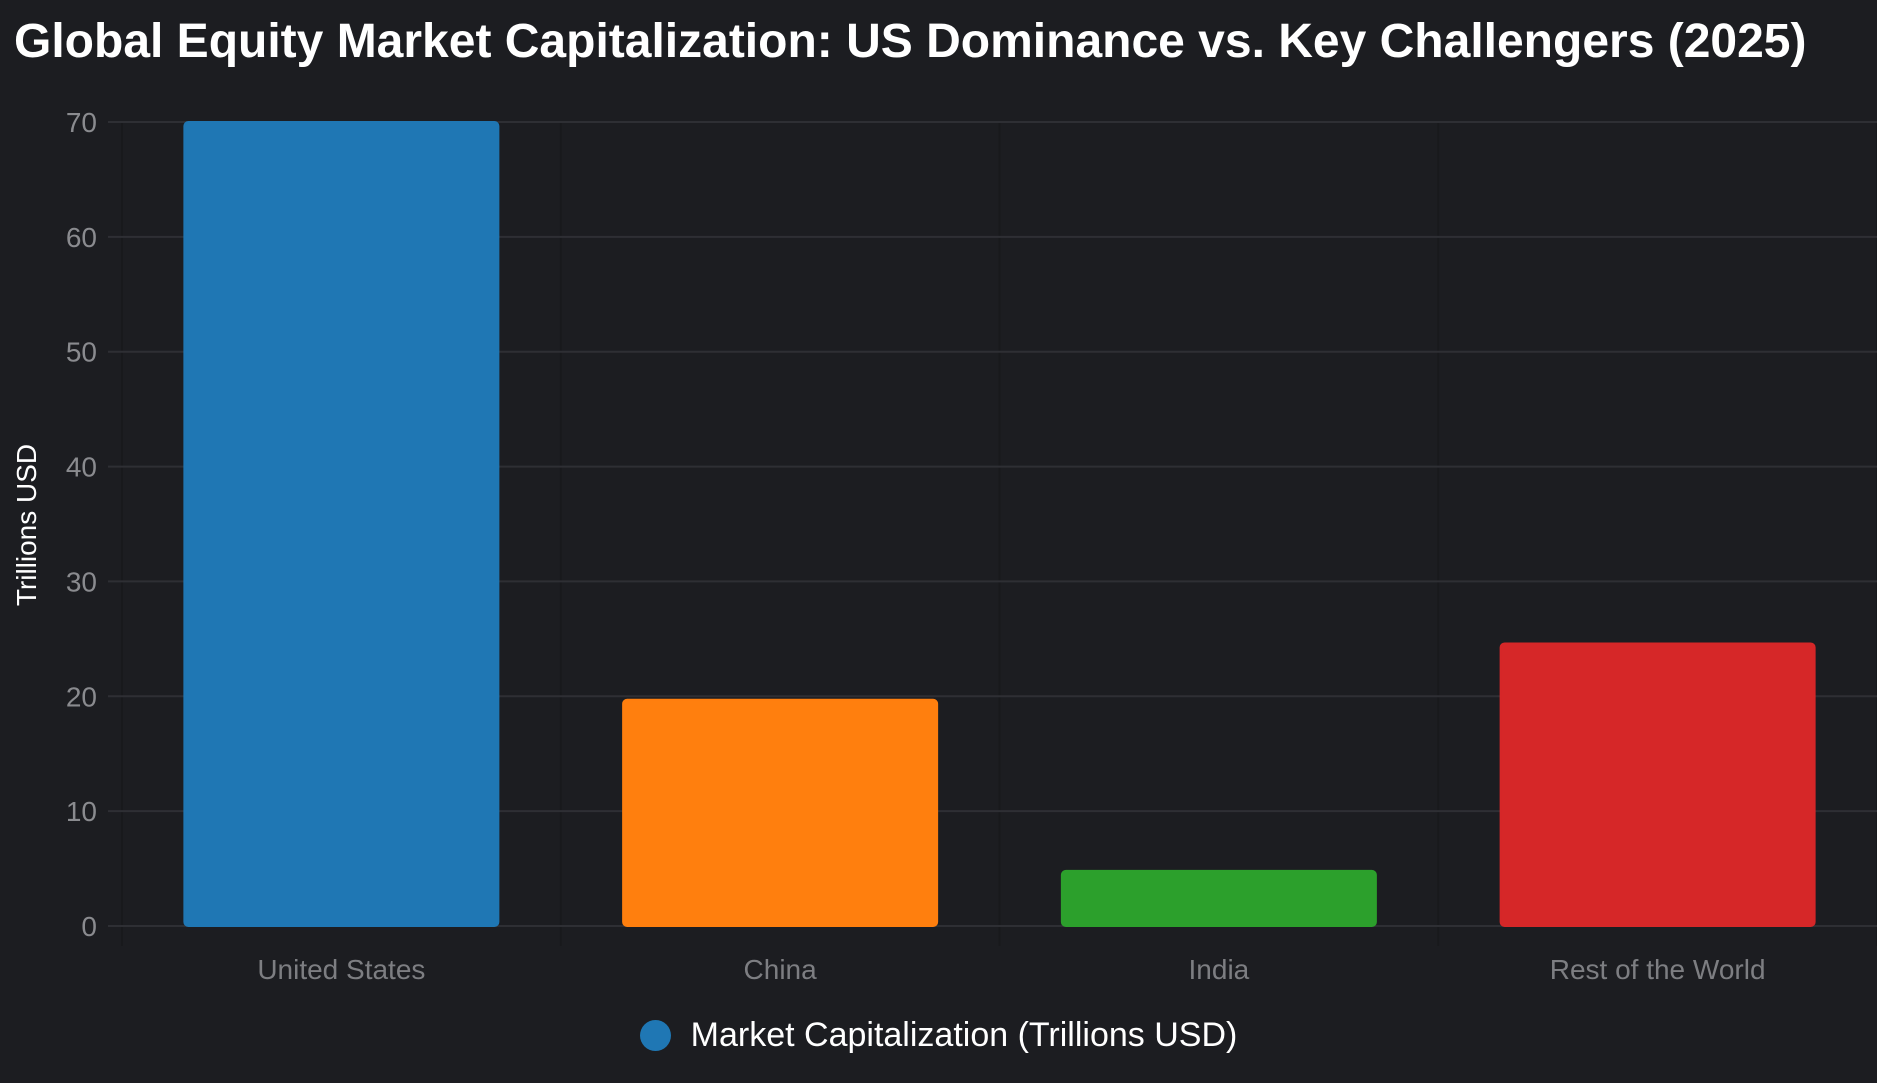 The width and height of the screenshot is (1877, 1083). Describe the element at coordinates (81, 352) in the screenshot. I see `y-tick-label: 50` at that location.